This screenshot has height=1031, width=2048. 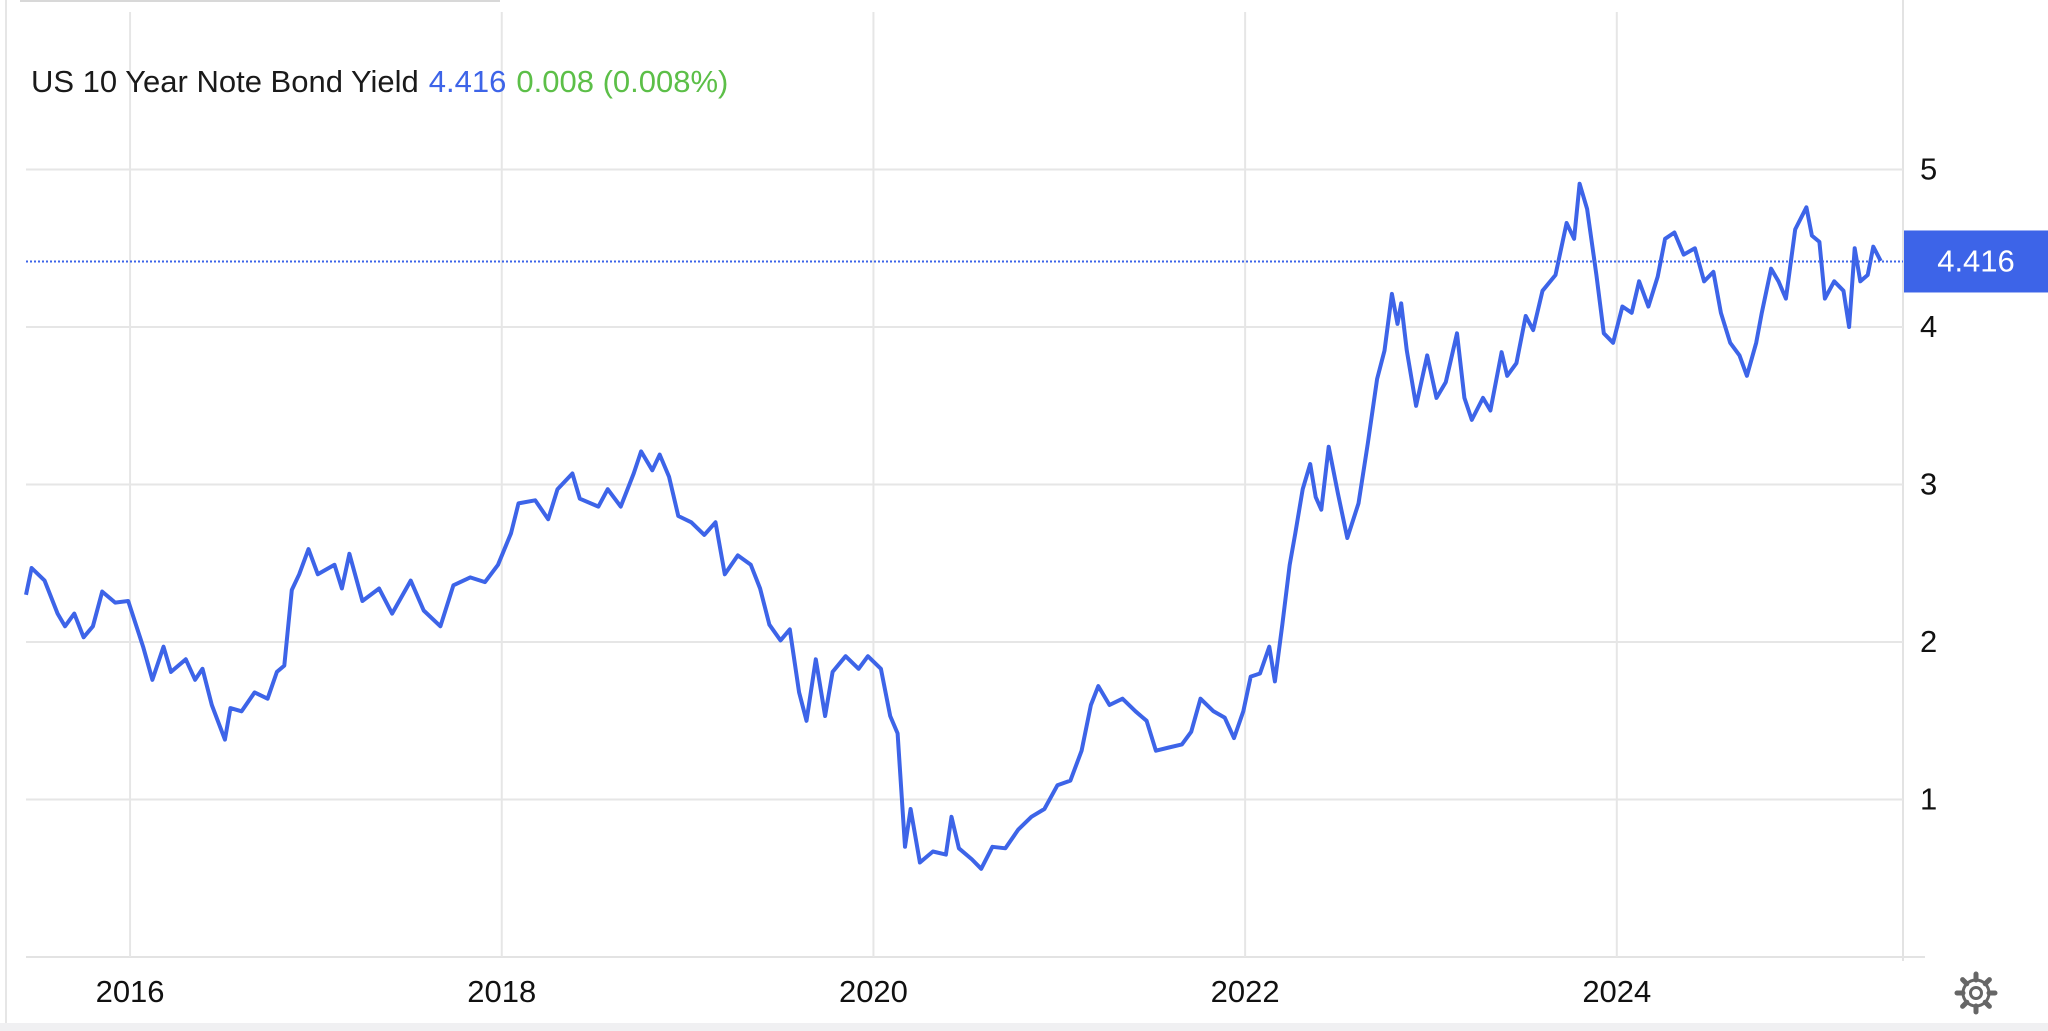 I want to click on gear-teeth, so click(x=1976, y=993).